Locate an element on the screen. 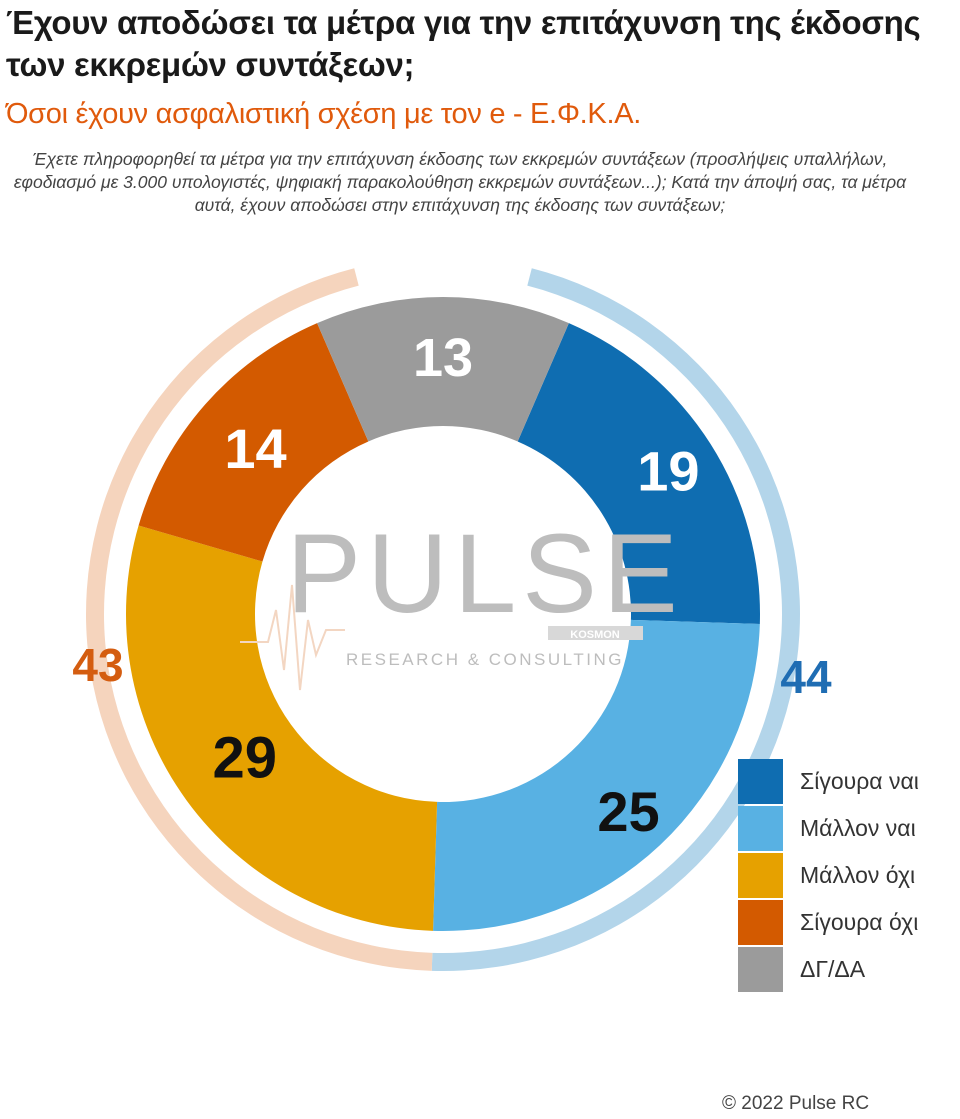 This screenshot has width=960, height=1119. slice-value-label: 25 is located at coordinates (628, 811).